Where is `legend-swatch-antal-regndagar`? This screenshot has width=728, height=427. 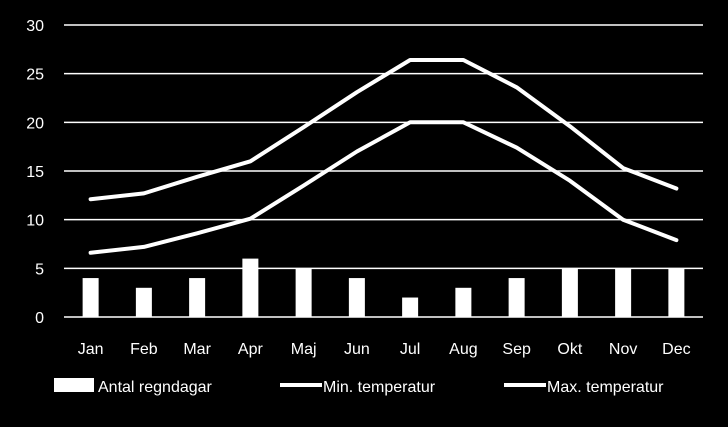
legend-swatch-antal-regndagar is located at coordinates (74, 385).